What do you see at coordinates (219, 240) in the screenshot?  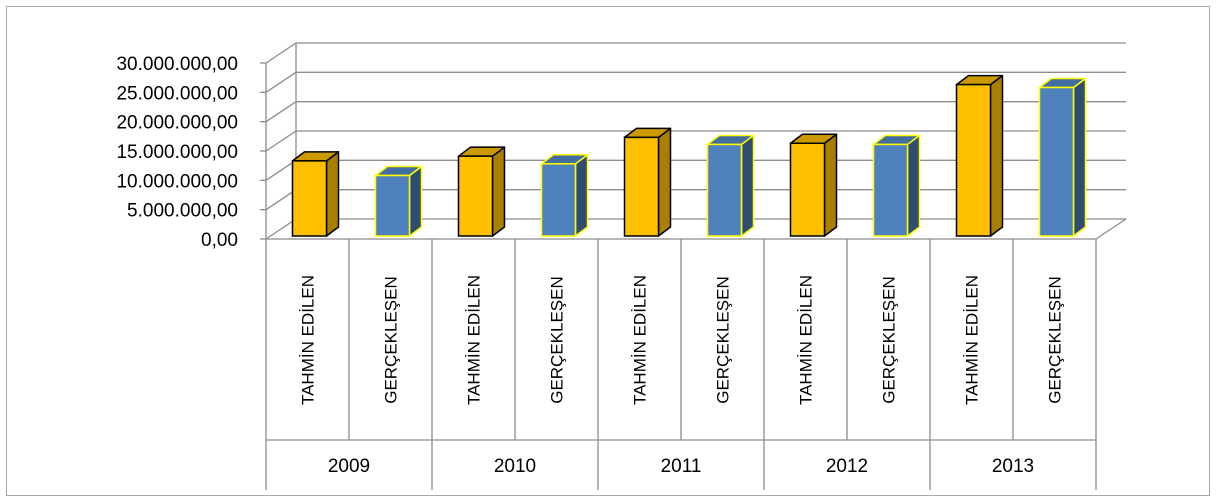 I see `y-tick-label: 0,00` at bounding box center [219, 240].